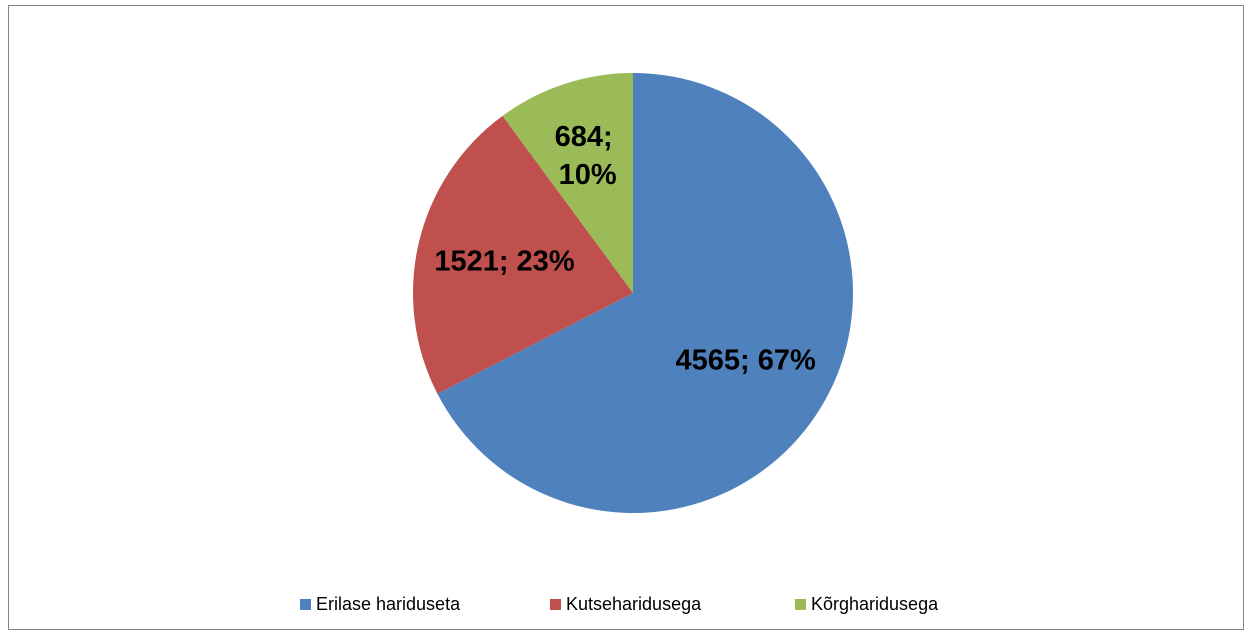 The height and width of the screenshot is (635, 1252). Describe the element at coordinates (875, 604) in the screenshot. I see `legend-label: Kõrgharidusega` at that location.